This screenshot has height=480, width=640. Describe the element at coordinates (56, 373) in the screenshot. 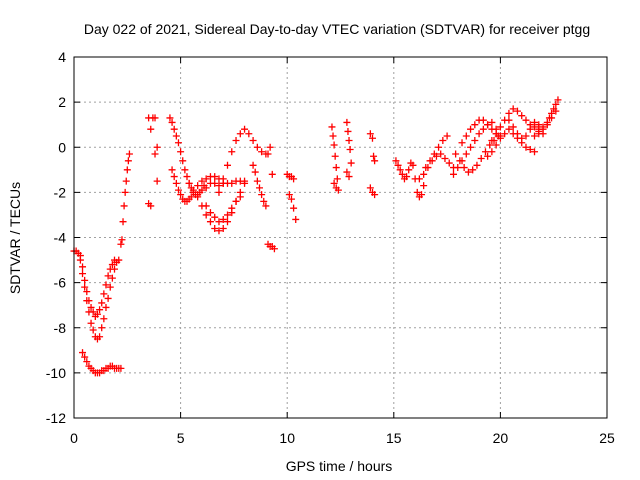

I see `y-tick-label: -10` at that location.